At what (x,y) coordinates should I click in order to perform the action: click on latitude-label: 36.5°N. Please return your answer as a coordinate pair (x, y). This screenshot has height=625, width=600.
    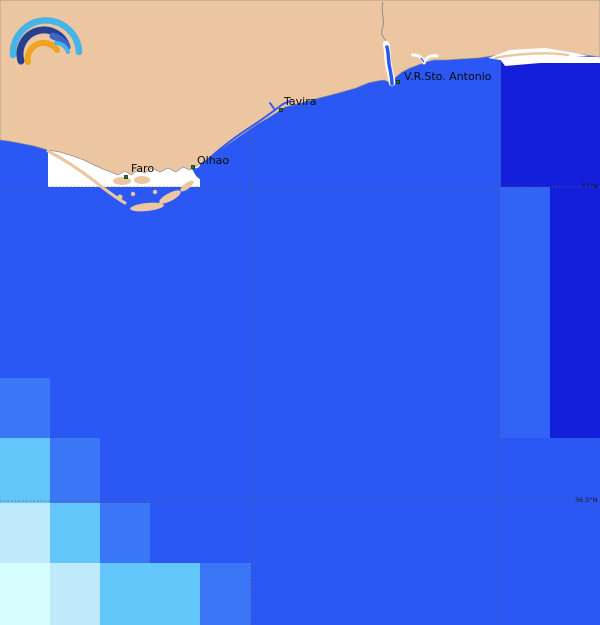
    Looking at the image, I should click on (586, 500).